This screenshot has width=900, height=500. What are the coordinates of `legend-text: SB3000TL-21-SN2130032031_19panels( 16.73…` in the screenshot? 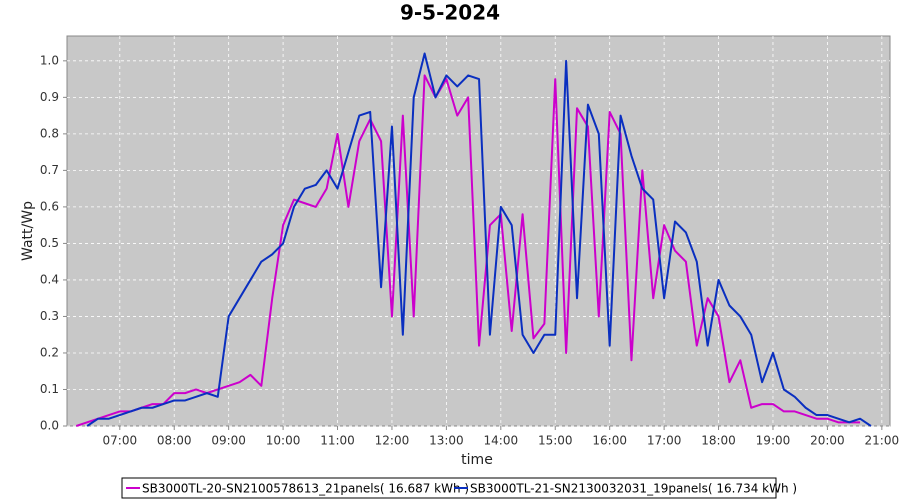 It's located at (633, 489).